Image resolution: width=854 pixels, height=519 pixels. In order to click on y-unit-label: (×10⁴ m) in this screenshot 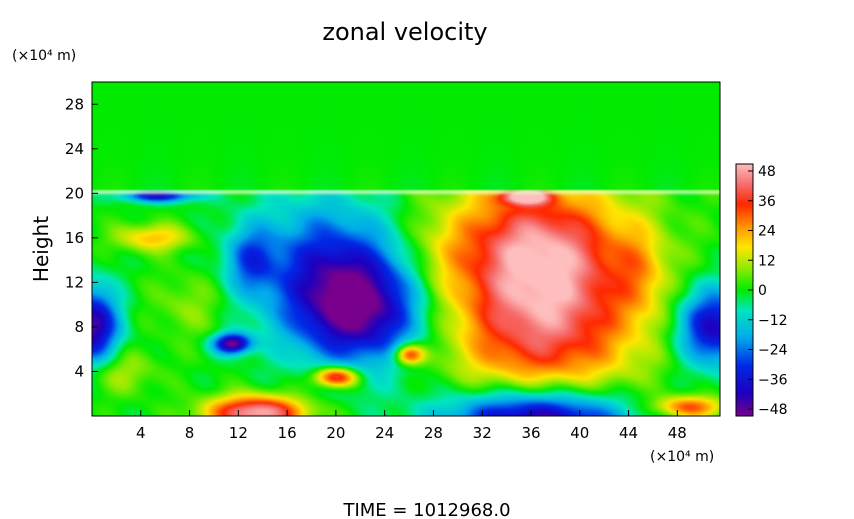, I will do `click(44, 56)`.